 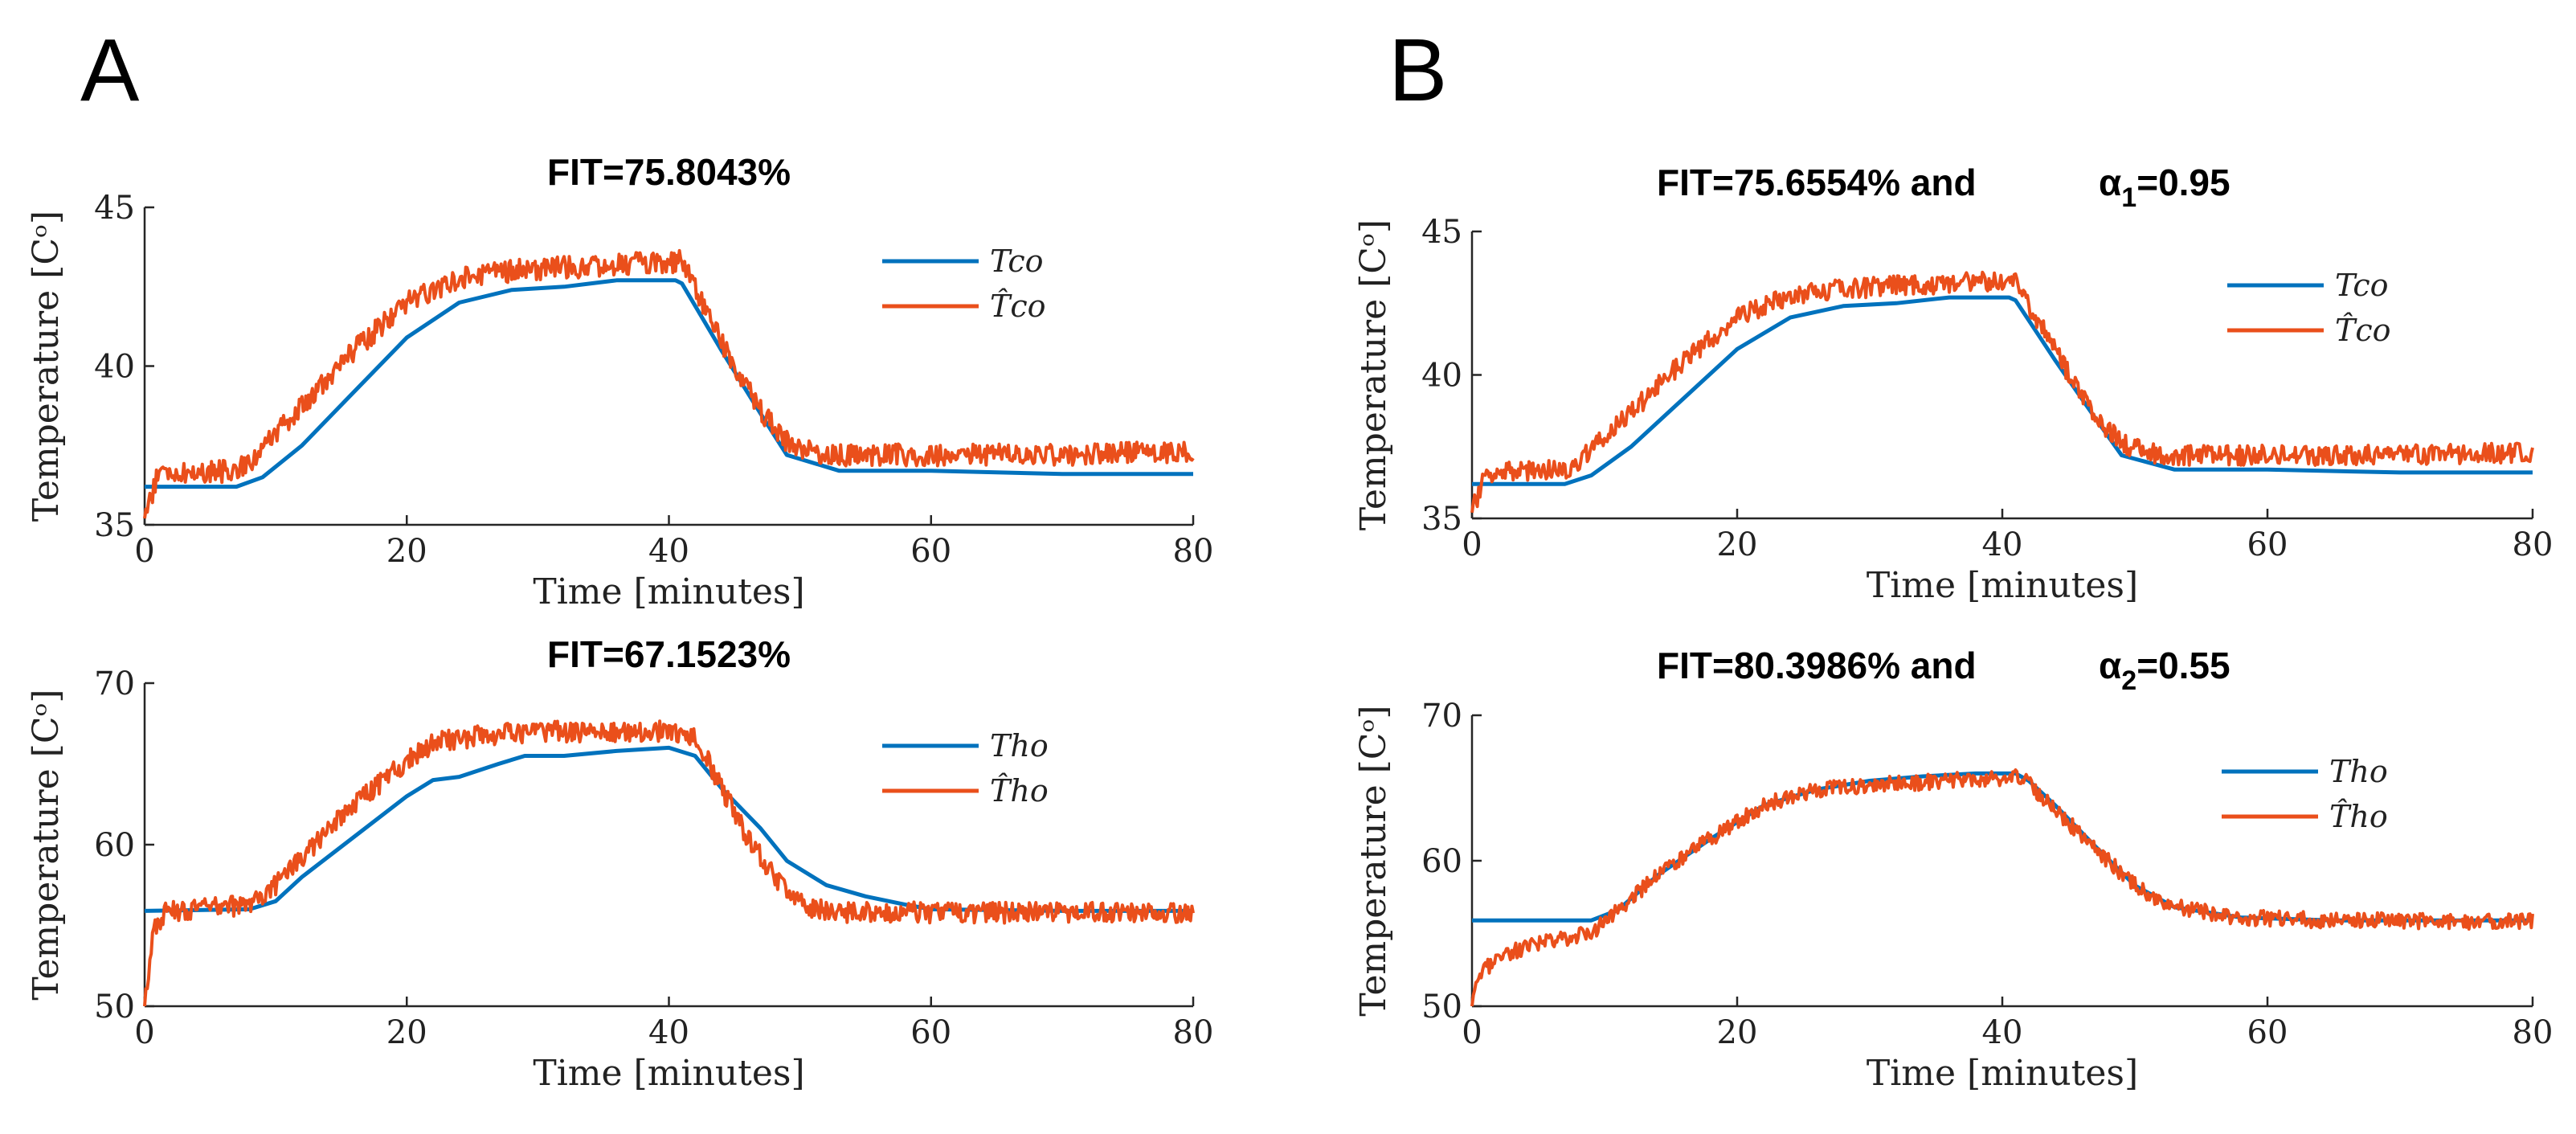 I want to click on chart-title-alpha: α1=0.95, so click(x=2164, y=187).